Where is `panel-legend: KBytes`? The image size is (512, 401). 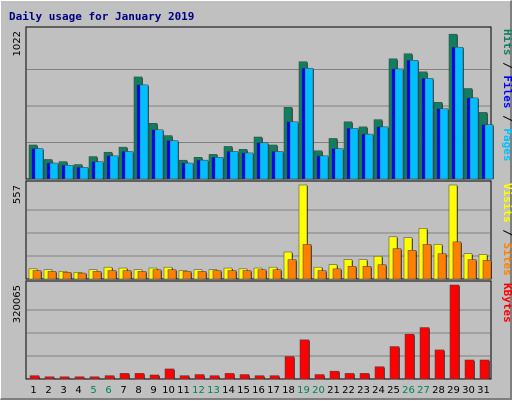
panel-legend: KBytes is located at coordinates (506, 303).